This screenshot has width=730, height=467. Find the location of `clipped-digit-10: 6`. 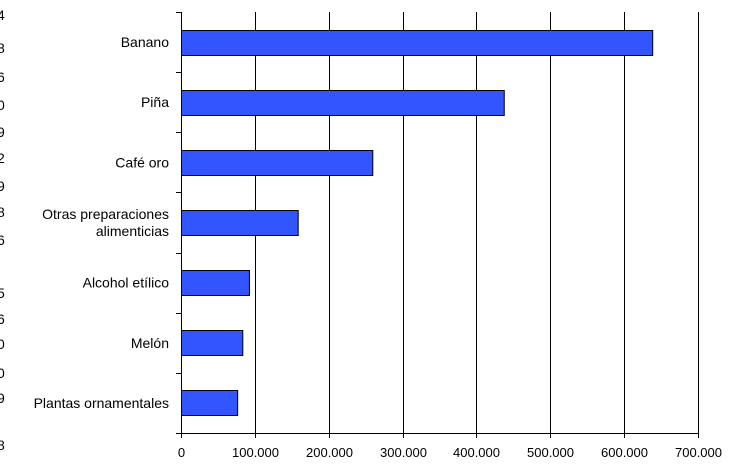

clipped-digit-10: 6 is located at coordinates (2, 319).